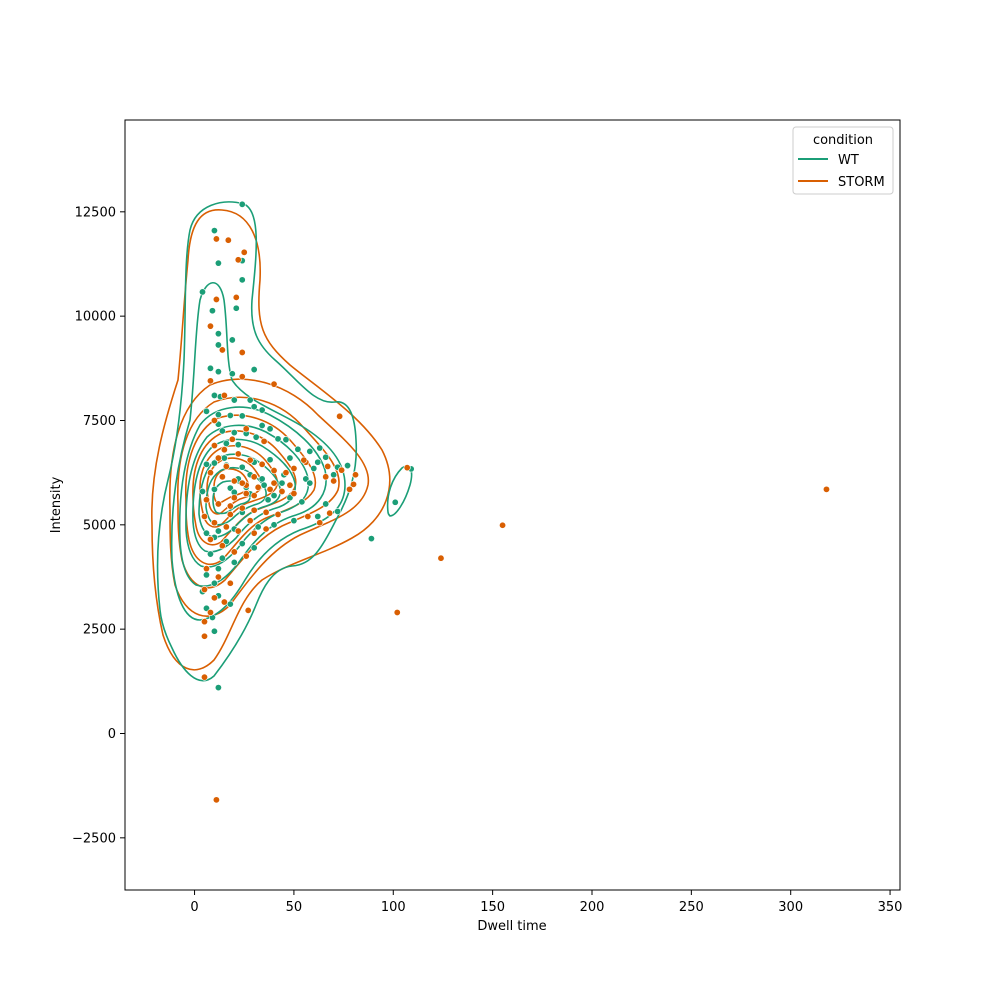 This screenshot has width=1000, height=1000. What do you see at coordinates (592, 907) in the screenshot?
I see `x-tick-label: 200` at bounding box center [592, 907].